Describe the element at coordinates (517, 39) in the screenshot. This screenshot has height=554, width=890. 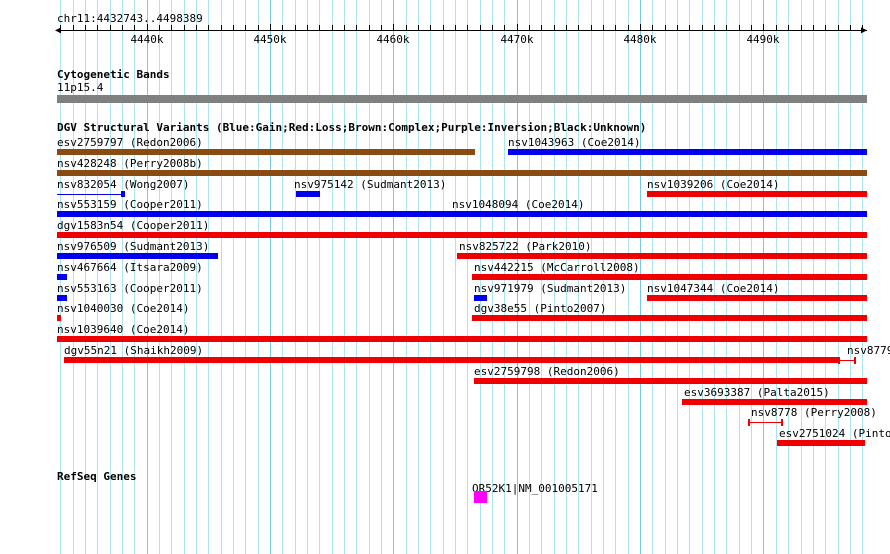
I see `ruler-tick-label: 4470k` at that location.